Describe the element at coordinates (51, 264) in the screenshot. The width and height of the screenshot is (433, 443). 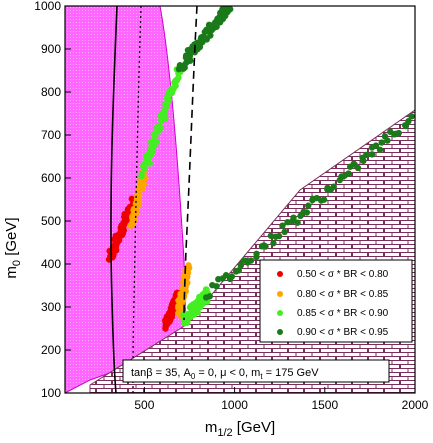
I see `y-tick-label: 400` at that location.